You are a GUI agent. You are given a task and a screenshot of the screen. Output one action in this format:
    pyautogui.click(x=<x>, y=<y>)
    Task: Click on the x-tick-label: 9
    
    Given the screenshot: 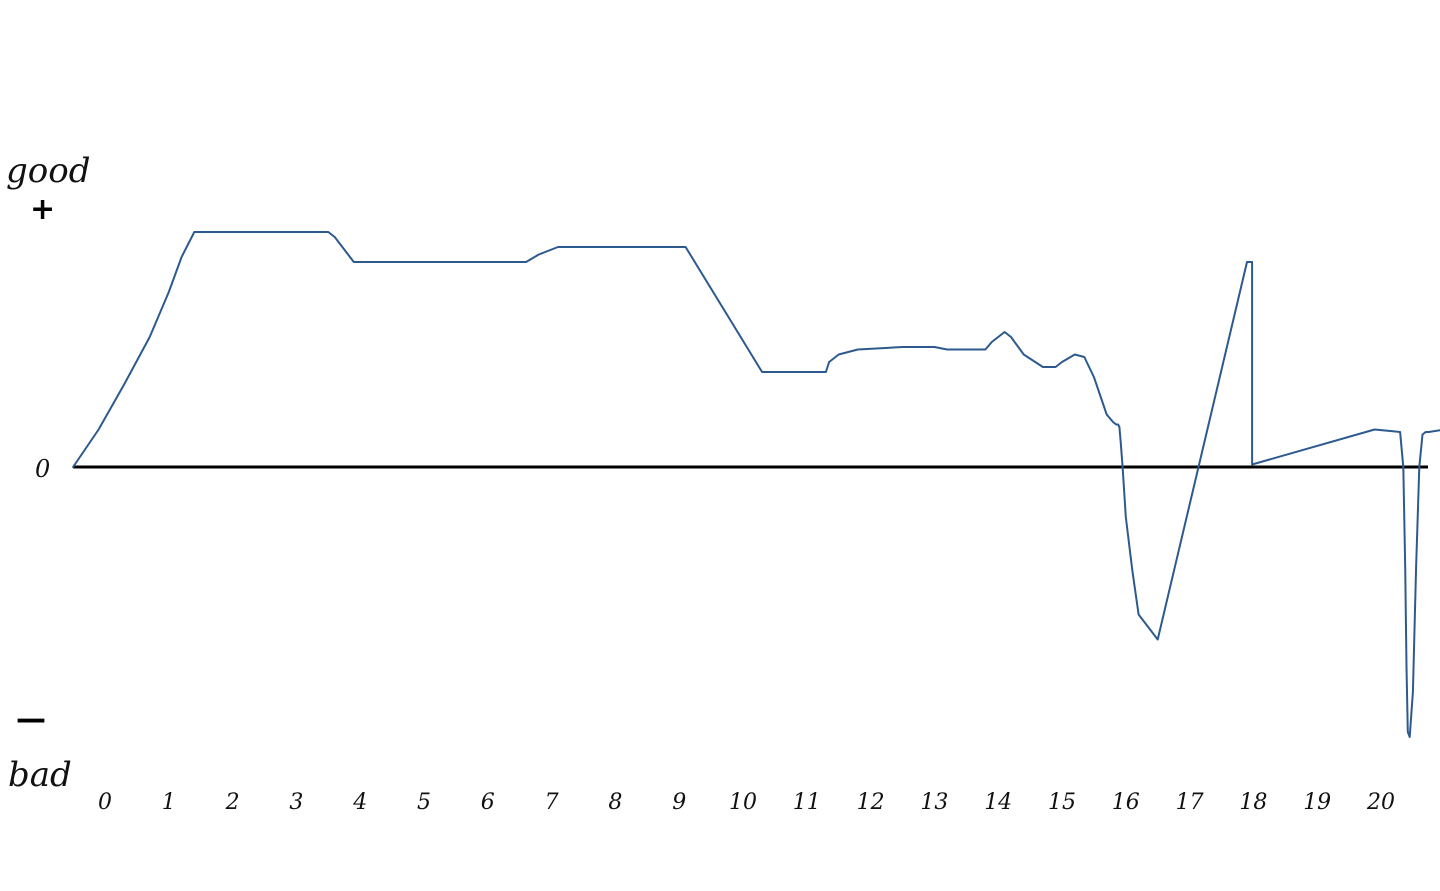 What is the action you would take?
    pyautogui.click(x=679, y=802)
    